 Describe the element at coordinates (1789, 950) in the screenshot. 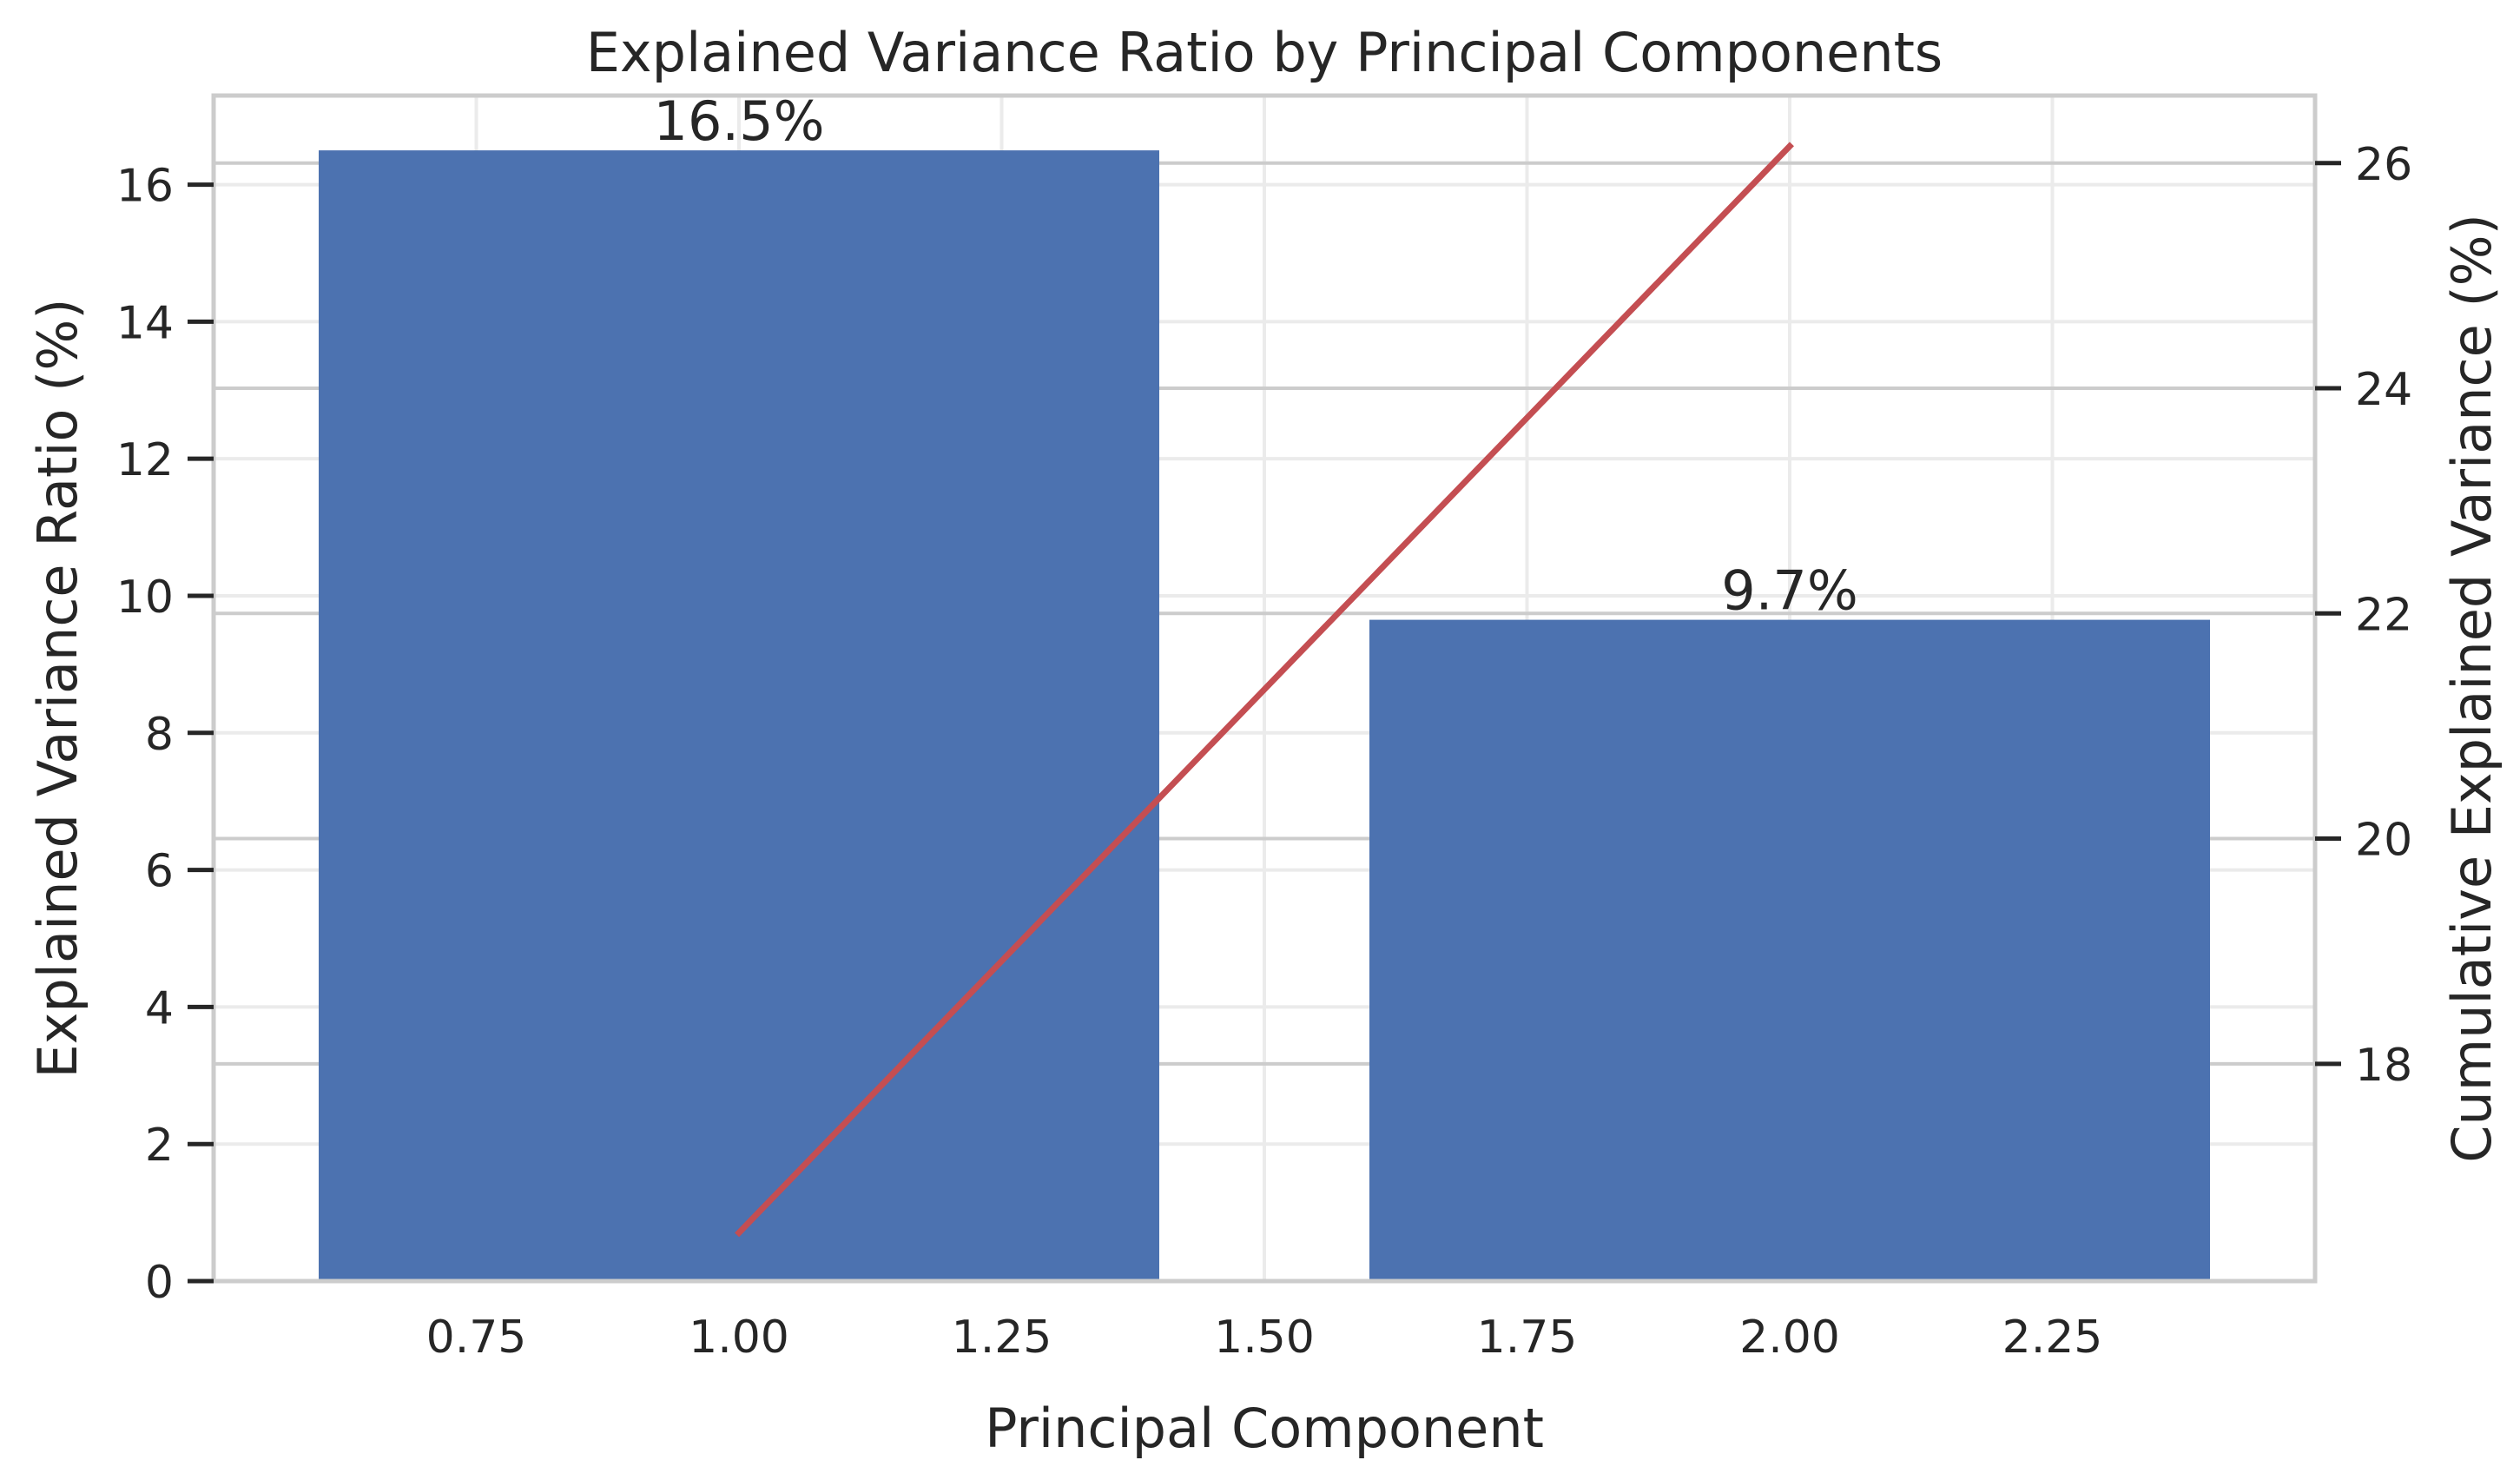

I see `bar-pc2` at that location.